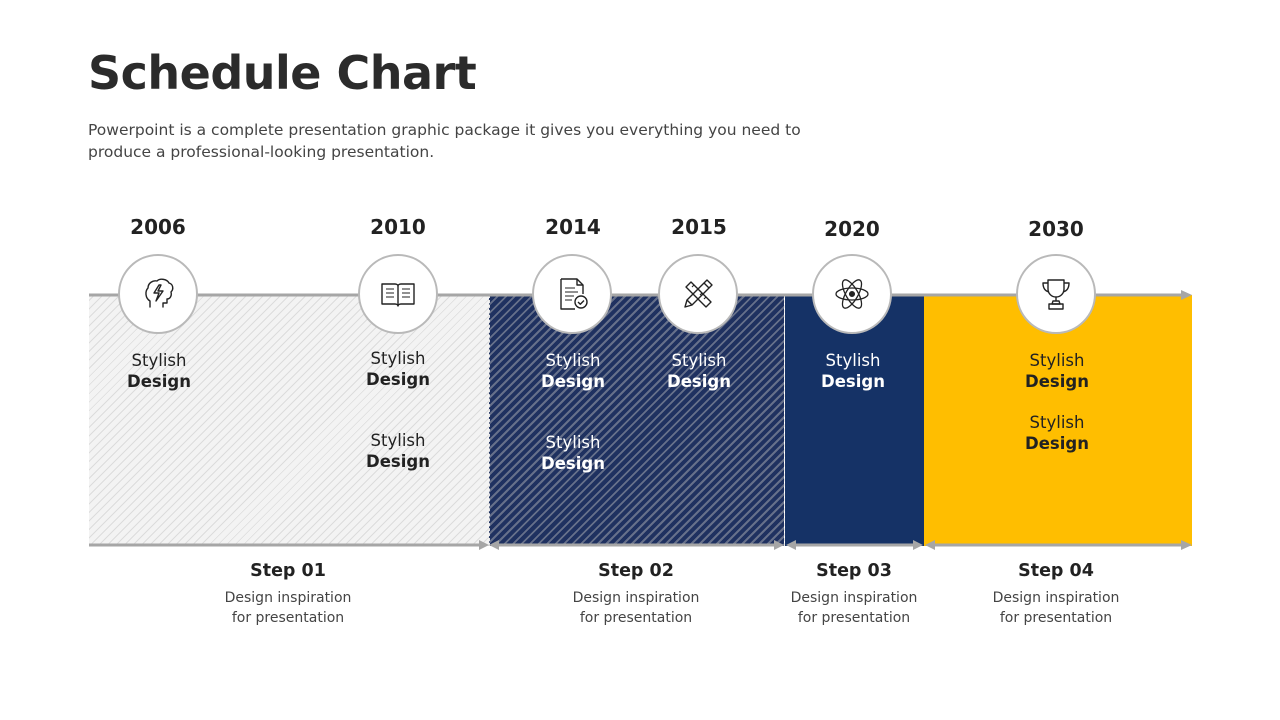 The image size is (1280, 720). Describe the element at coordinates (282, 73) in the screenshot. I see `page-title: Schedule Chart` at that location.